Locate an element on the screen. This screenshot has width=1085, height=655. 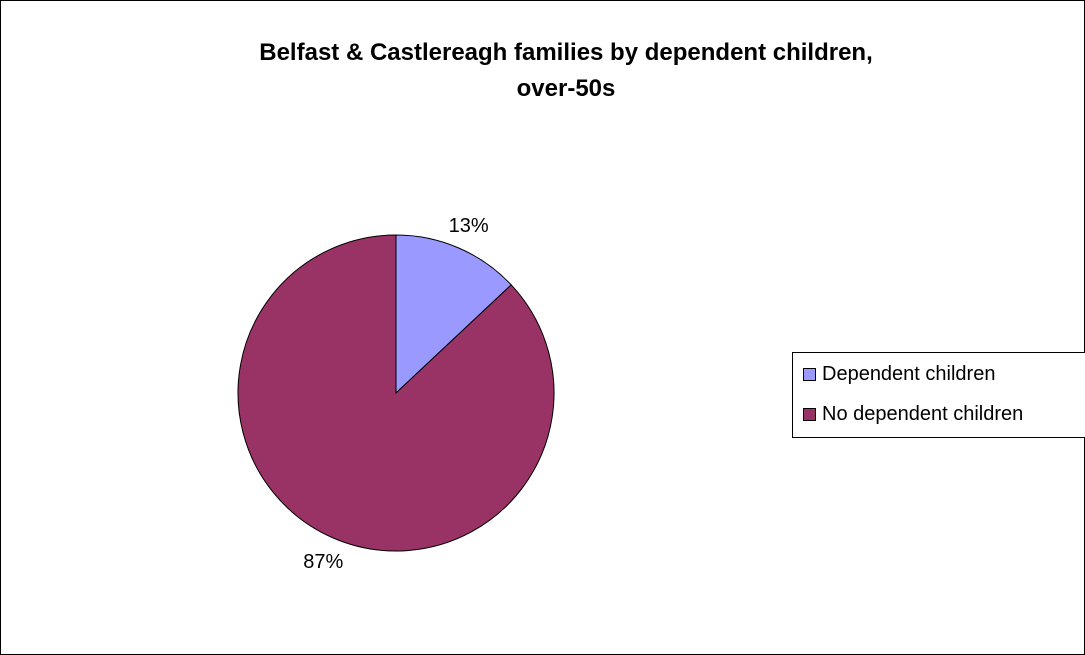
pie-slice-no-dependent-children is located at coordinates (396, 393).